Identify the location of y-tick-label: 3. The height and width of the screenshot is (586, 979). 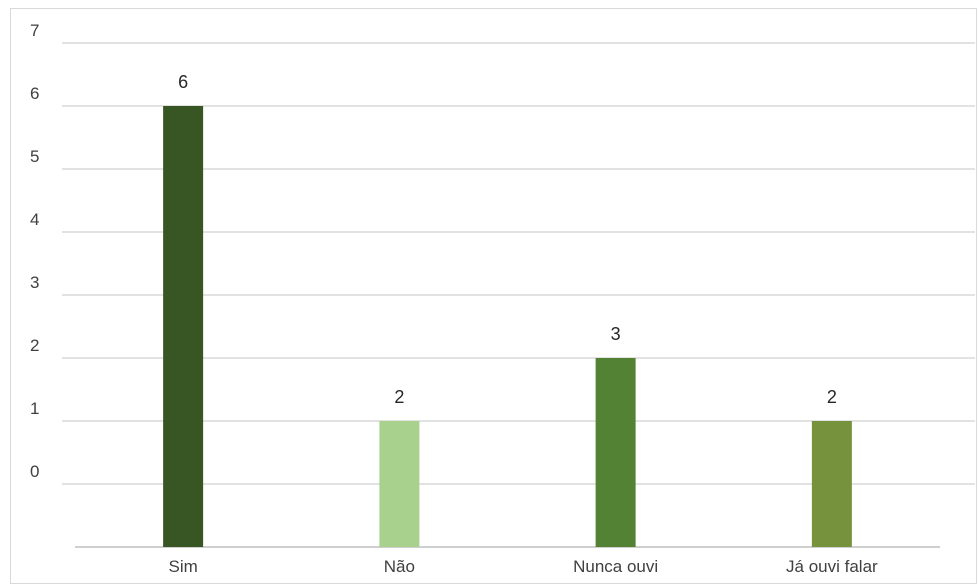
(34, 282).